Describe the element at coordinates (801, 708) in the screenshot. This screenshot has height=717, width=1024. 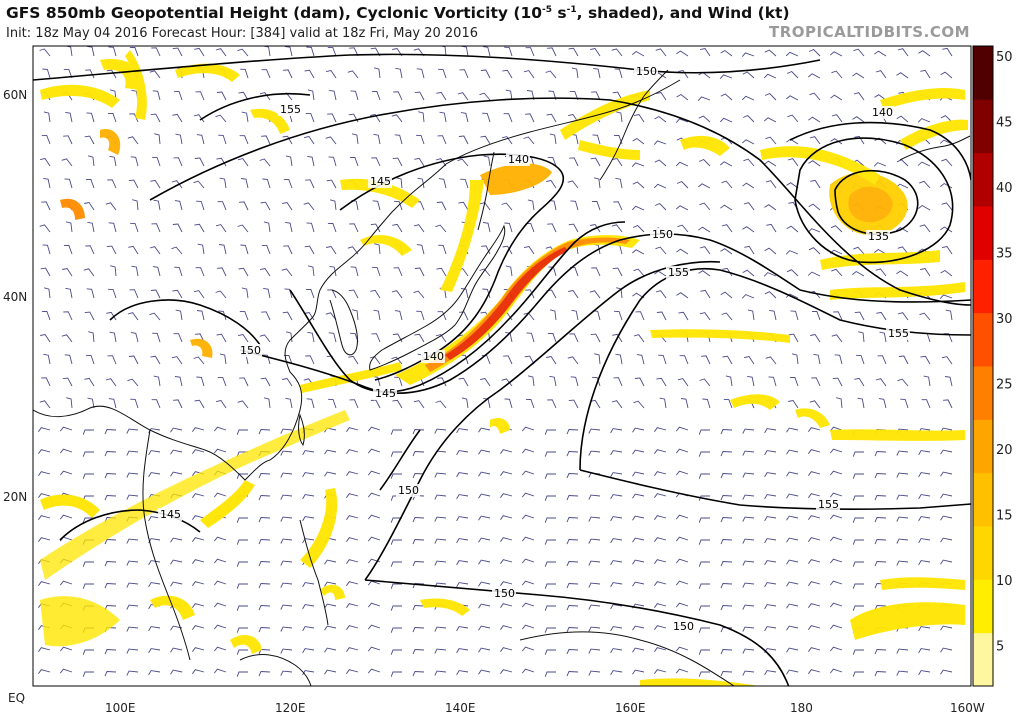
I see `lon-label-180: 180` at that location.